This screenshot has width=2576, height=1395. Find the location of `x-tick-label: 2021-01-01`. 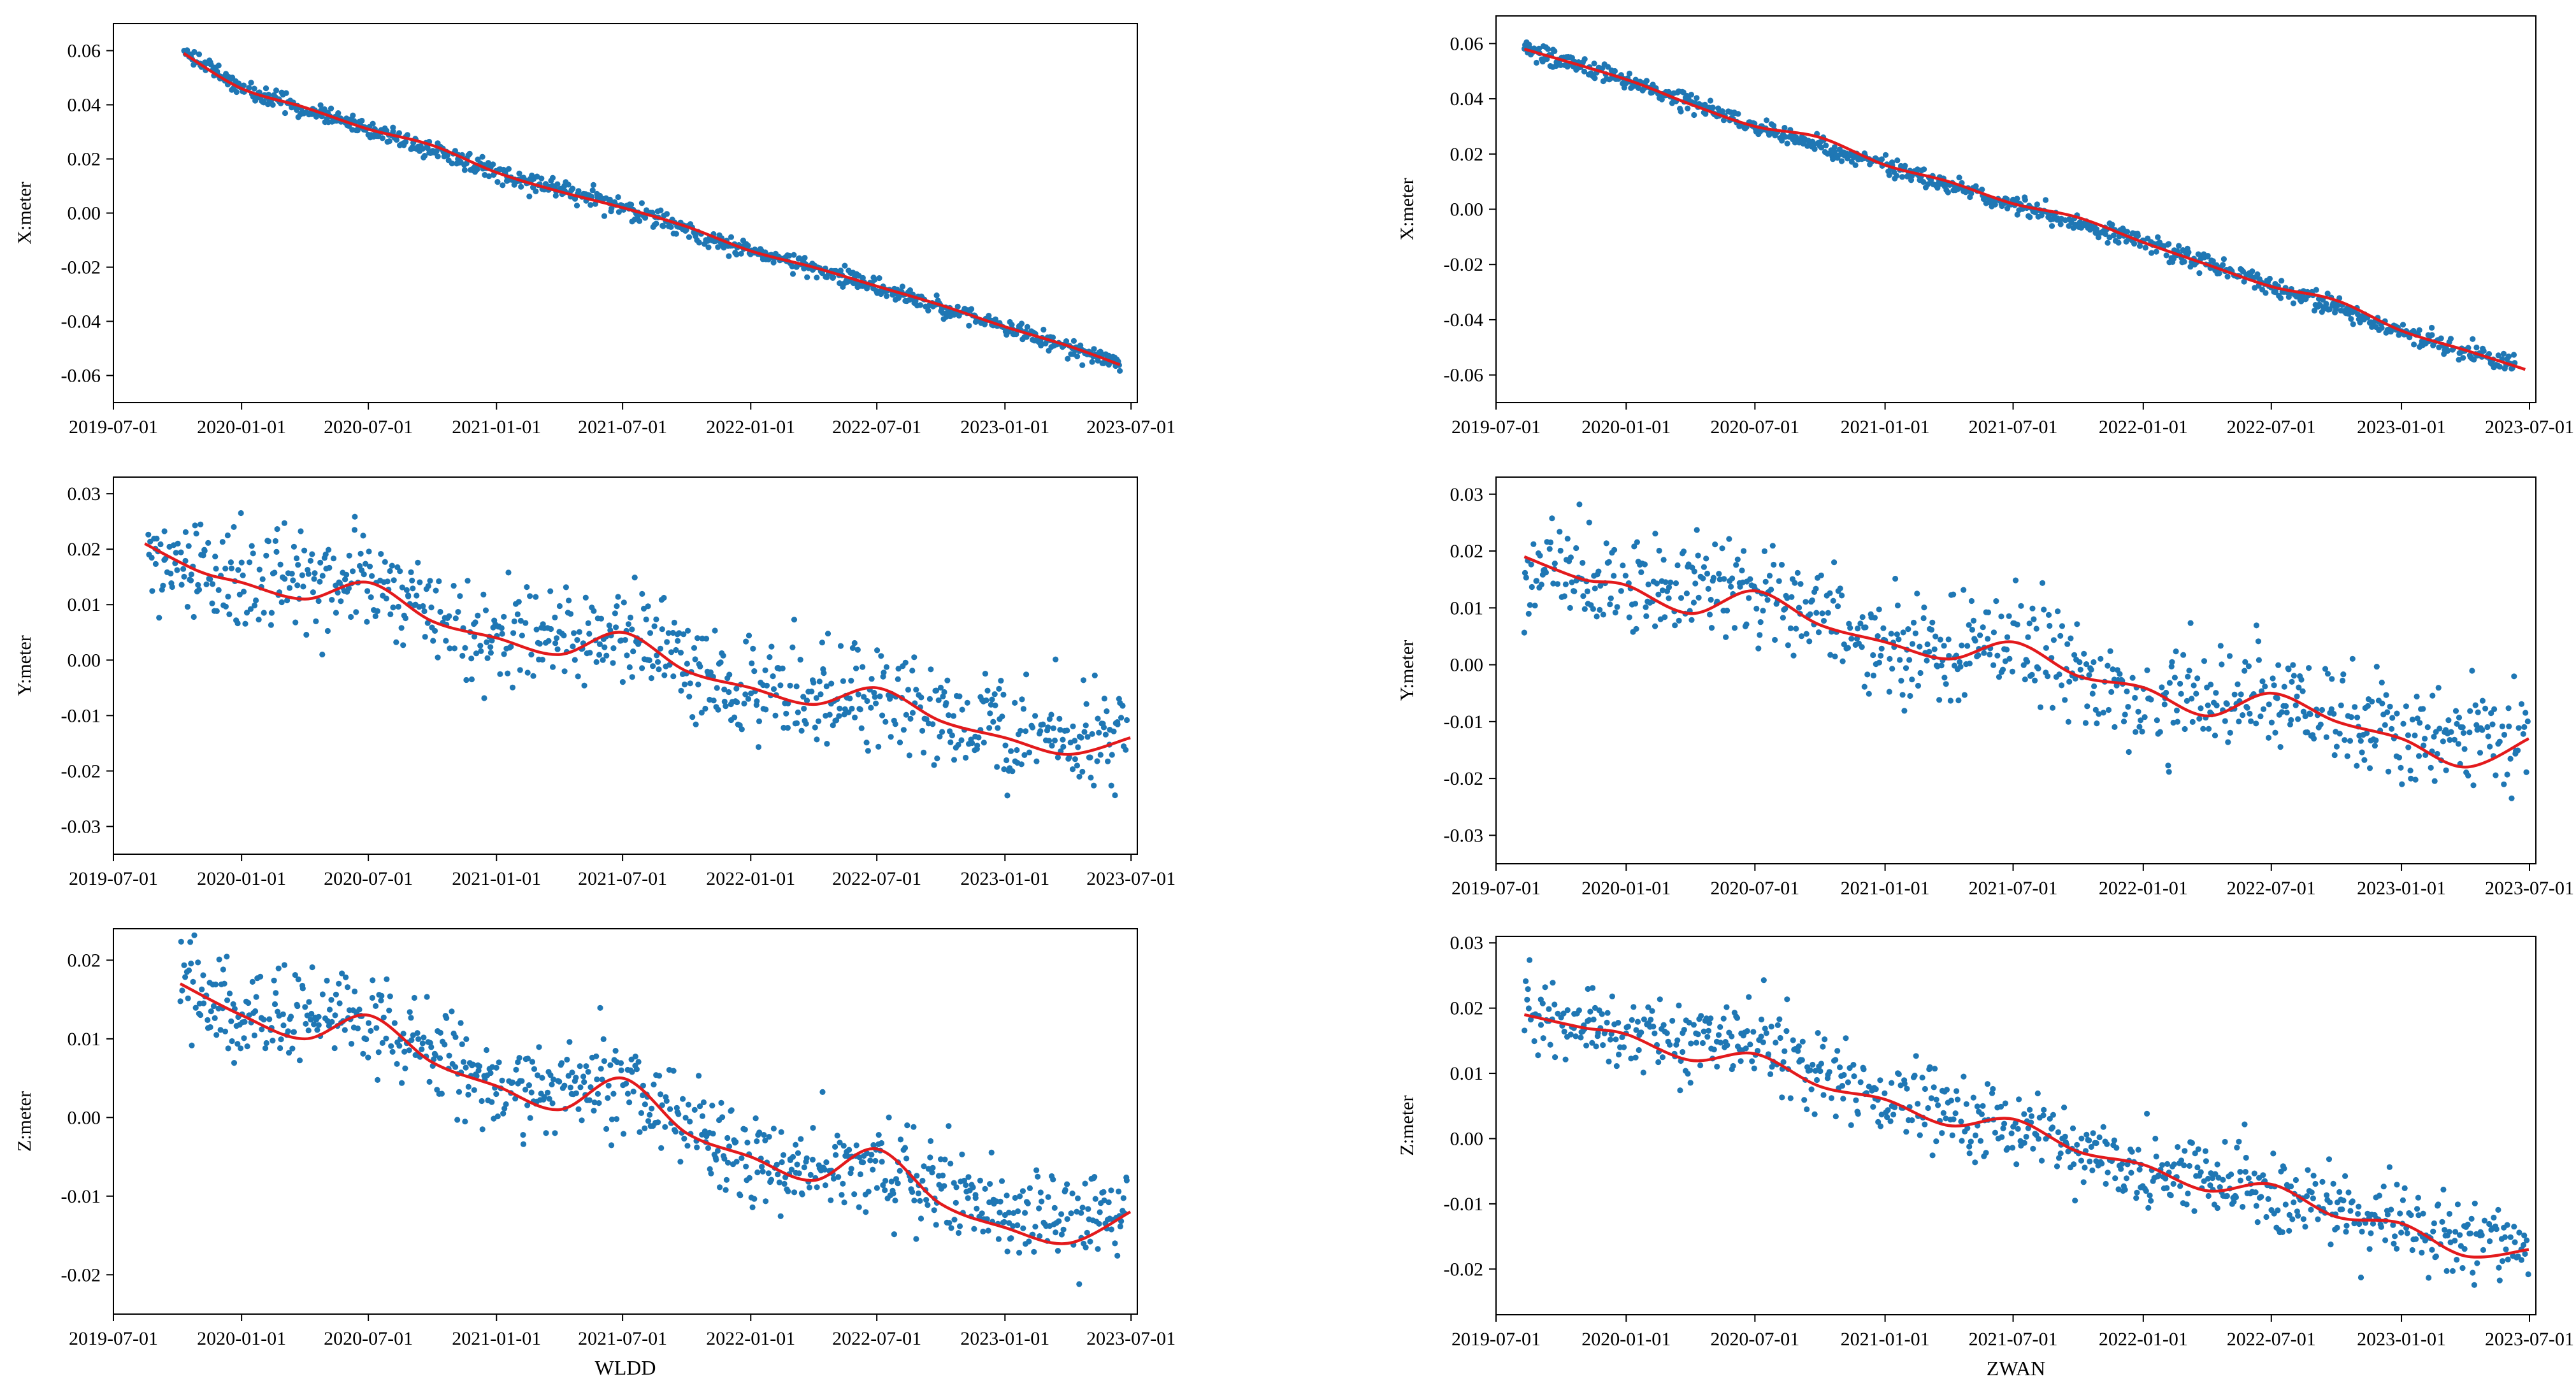

x-tick-label: 2021-01-01 is located at coordinates (496, 1338).